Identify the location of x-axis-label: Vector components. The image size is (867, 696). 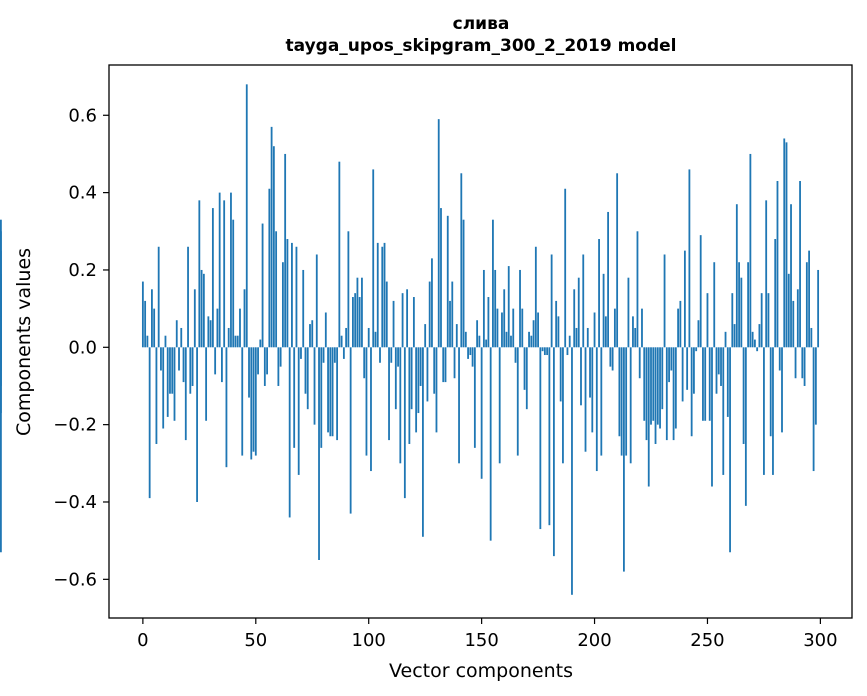
(481, 671).